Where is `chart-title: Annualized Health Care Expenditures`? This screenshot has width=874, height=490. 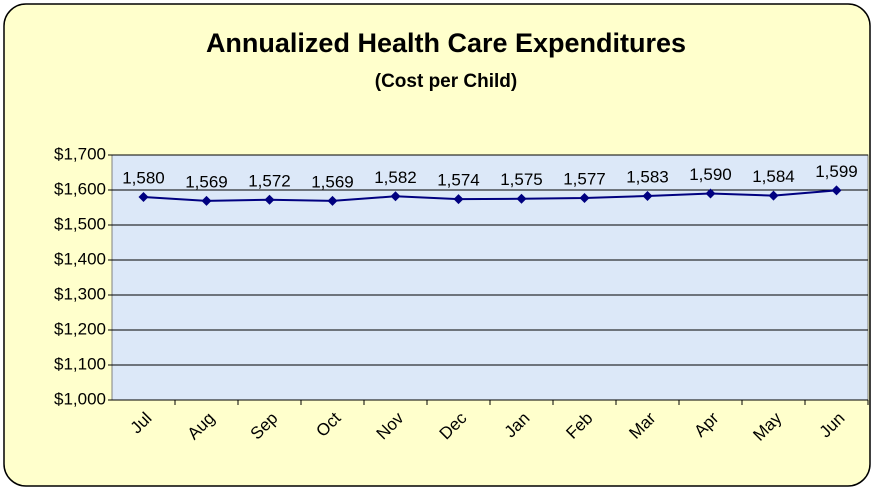
chart-title: Annualized Health Care Expenditures is located at coordinates (446, 43).